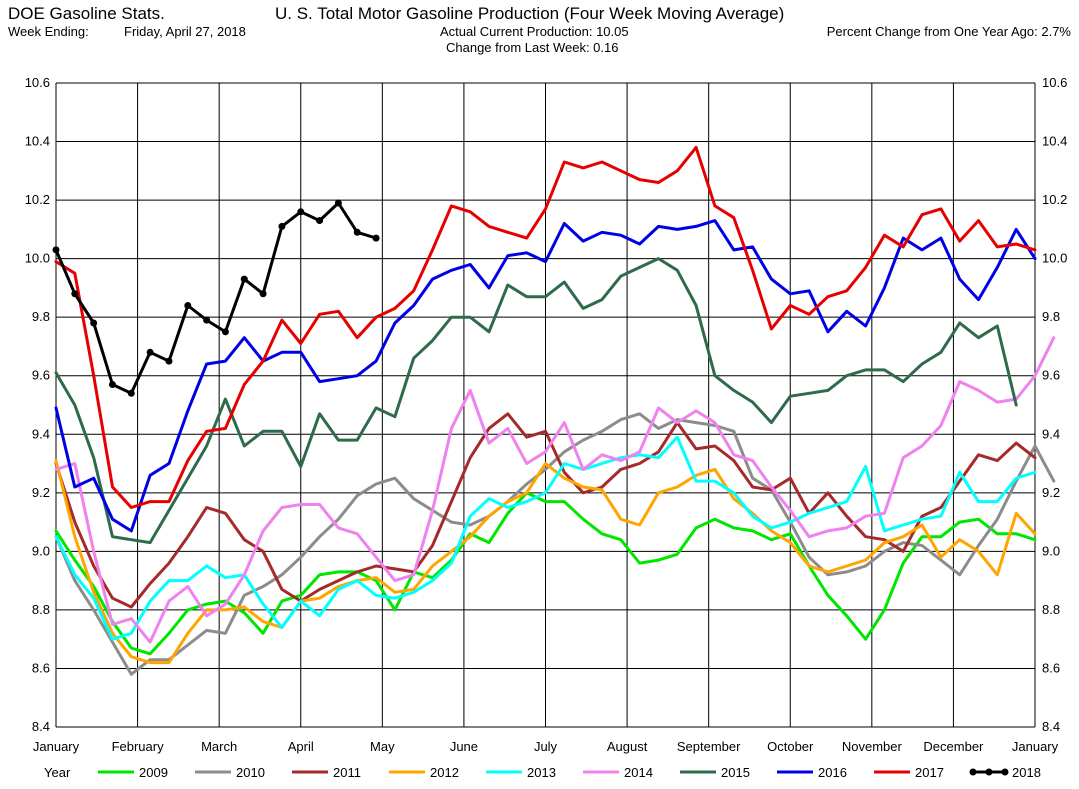 The image size is (1079, 789). What do you see at coordinates (86, 13) in the screenshot?
I see `app-title: DOE Gasoline Stats.` at bounding box center [86, 13].